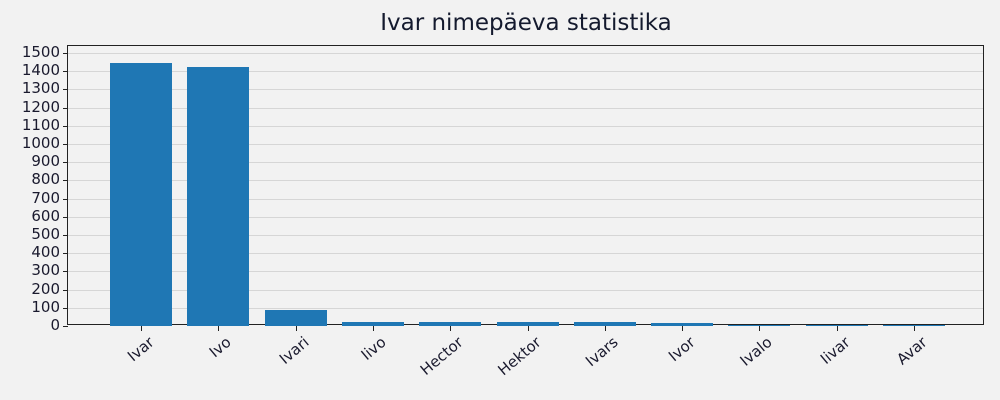  What do you see at coordinates (45, 288) in the screenshot?
I see `y-tick-label: 200` at bounding box center [45, 288].